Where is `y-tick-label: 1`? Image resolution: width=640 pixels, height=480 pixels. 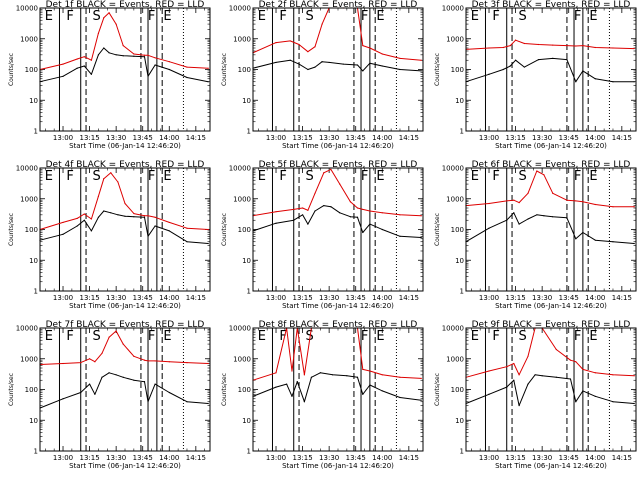 y-tick-label: 1 is located at coordinates (249, 452).